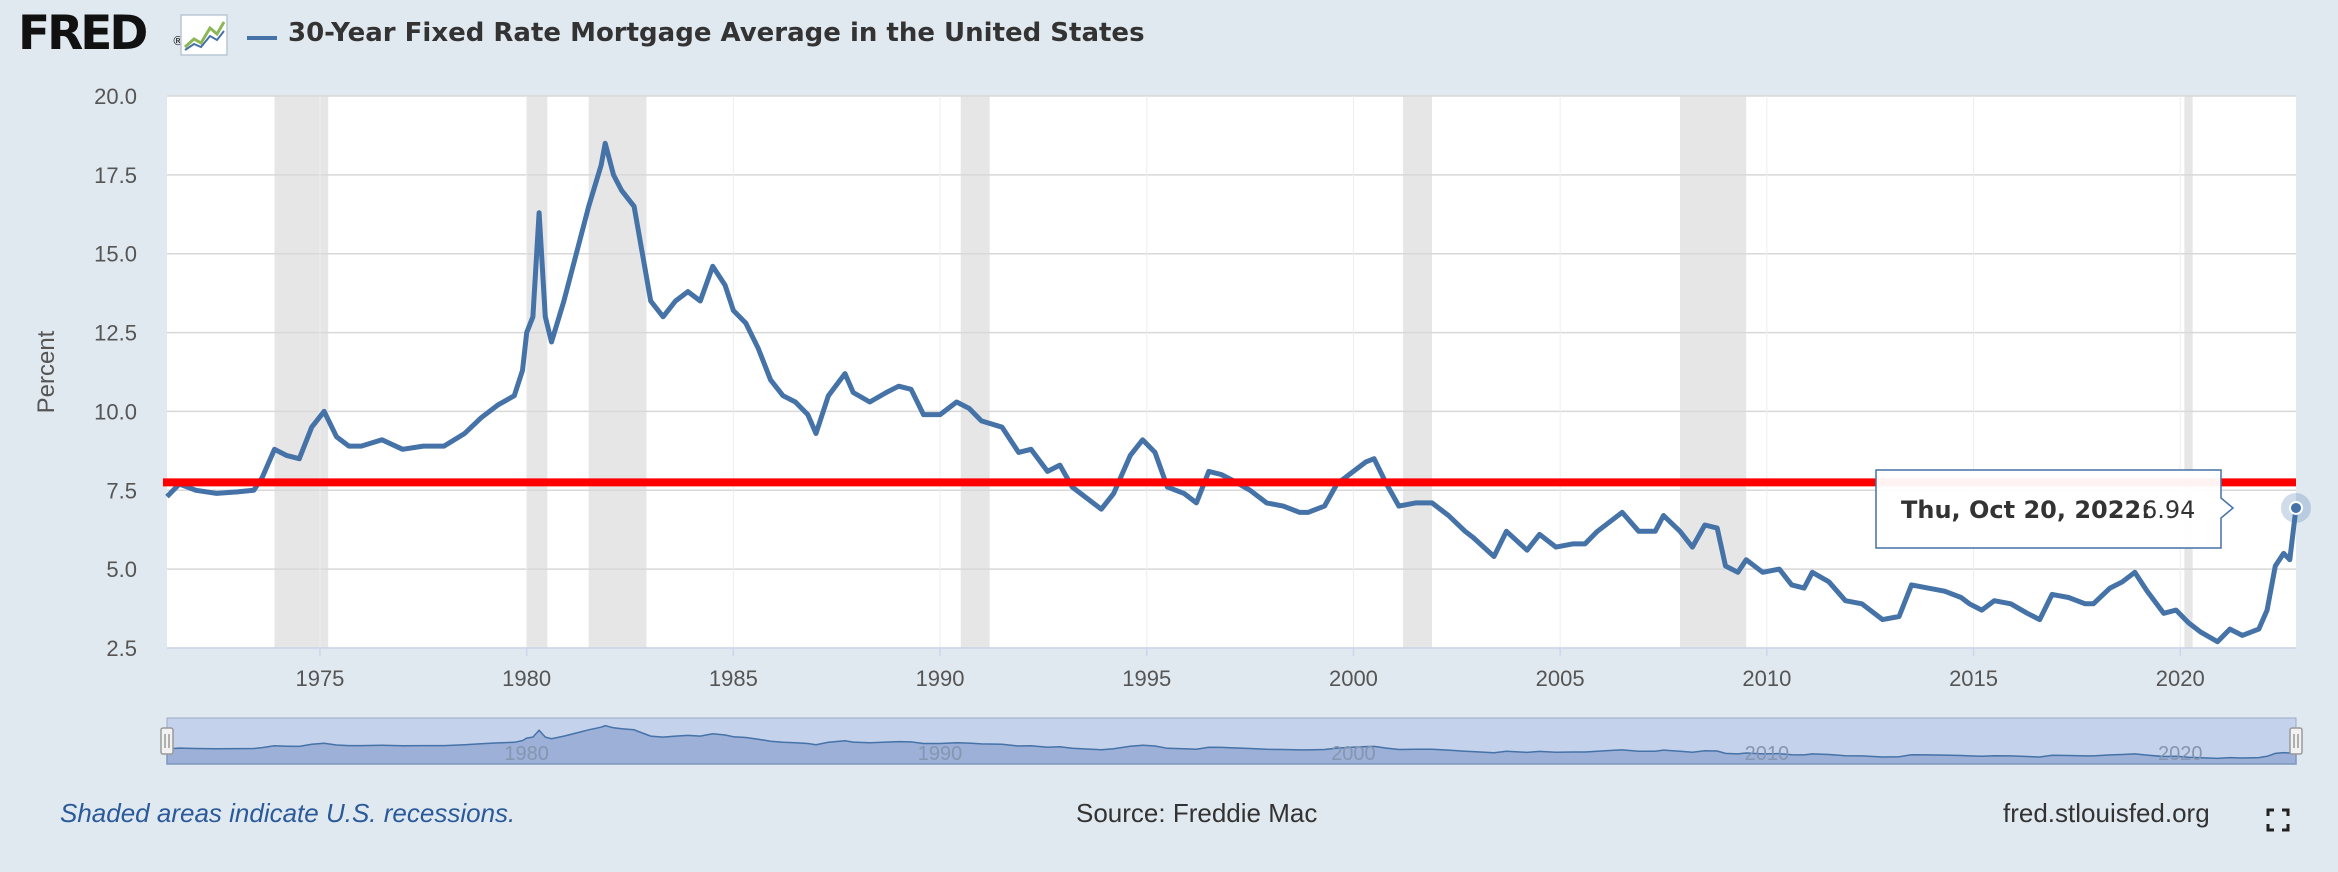 Image resolution: width=2338 pixels, height=872 pixels. Describe the element at coordinates (733, 678) in the screenshot. I see `x-tick-label: 1985` at that location.